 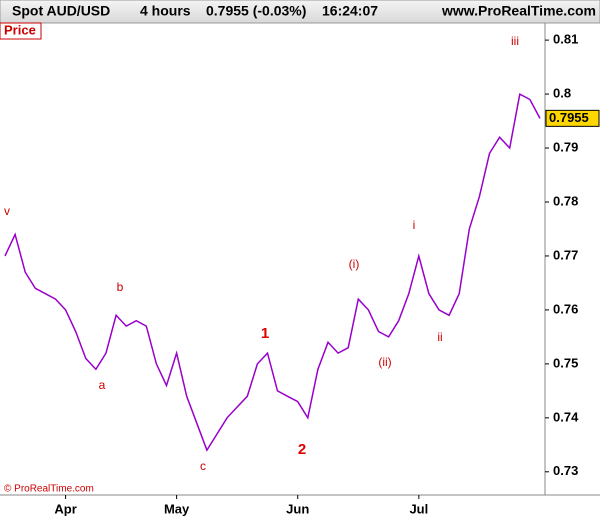 What do you see at coordinates (102, 385) in the screenshot?
I see `wave-label: a` at bounding box center [102, 385].